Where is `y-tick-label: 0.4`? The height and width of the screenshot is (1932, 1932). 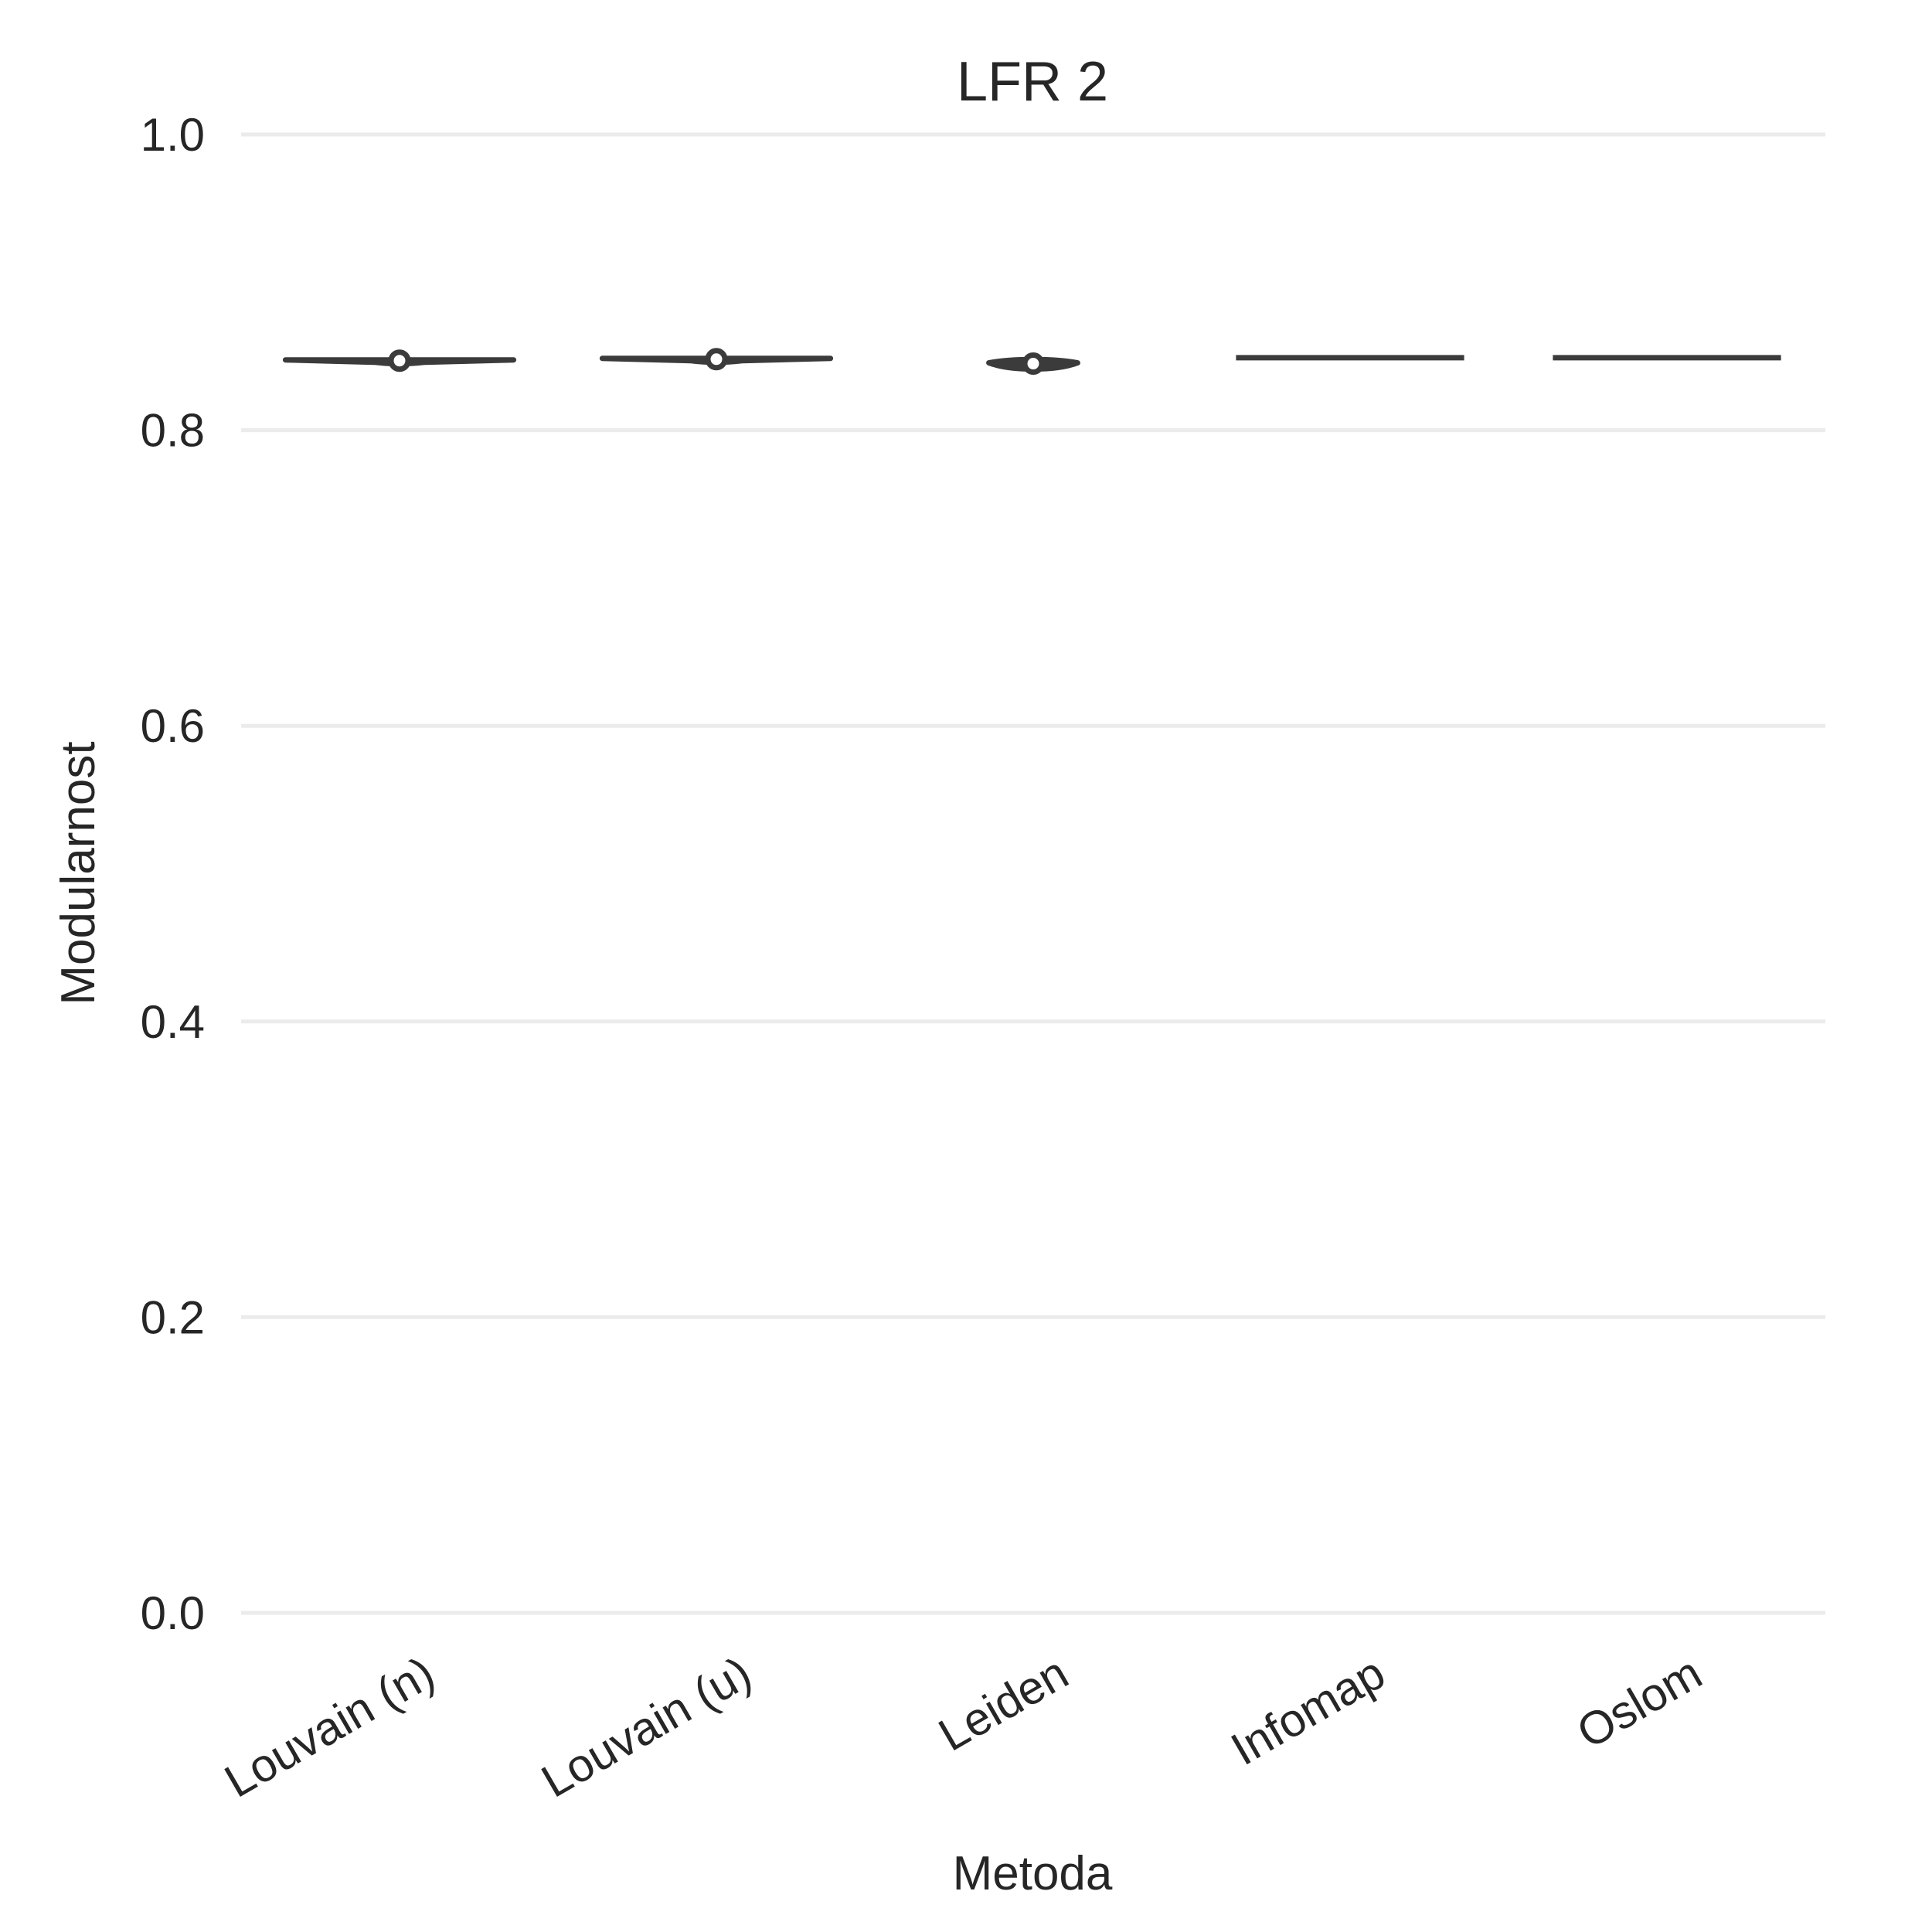
y-tick-label: 0.4 is located at coordinates (173, 1022).